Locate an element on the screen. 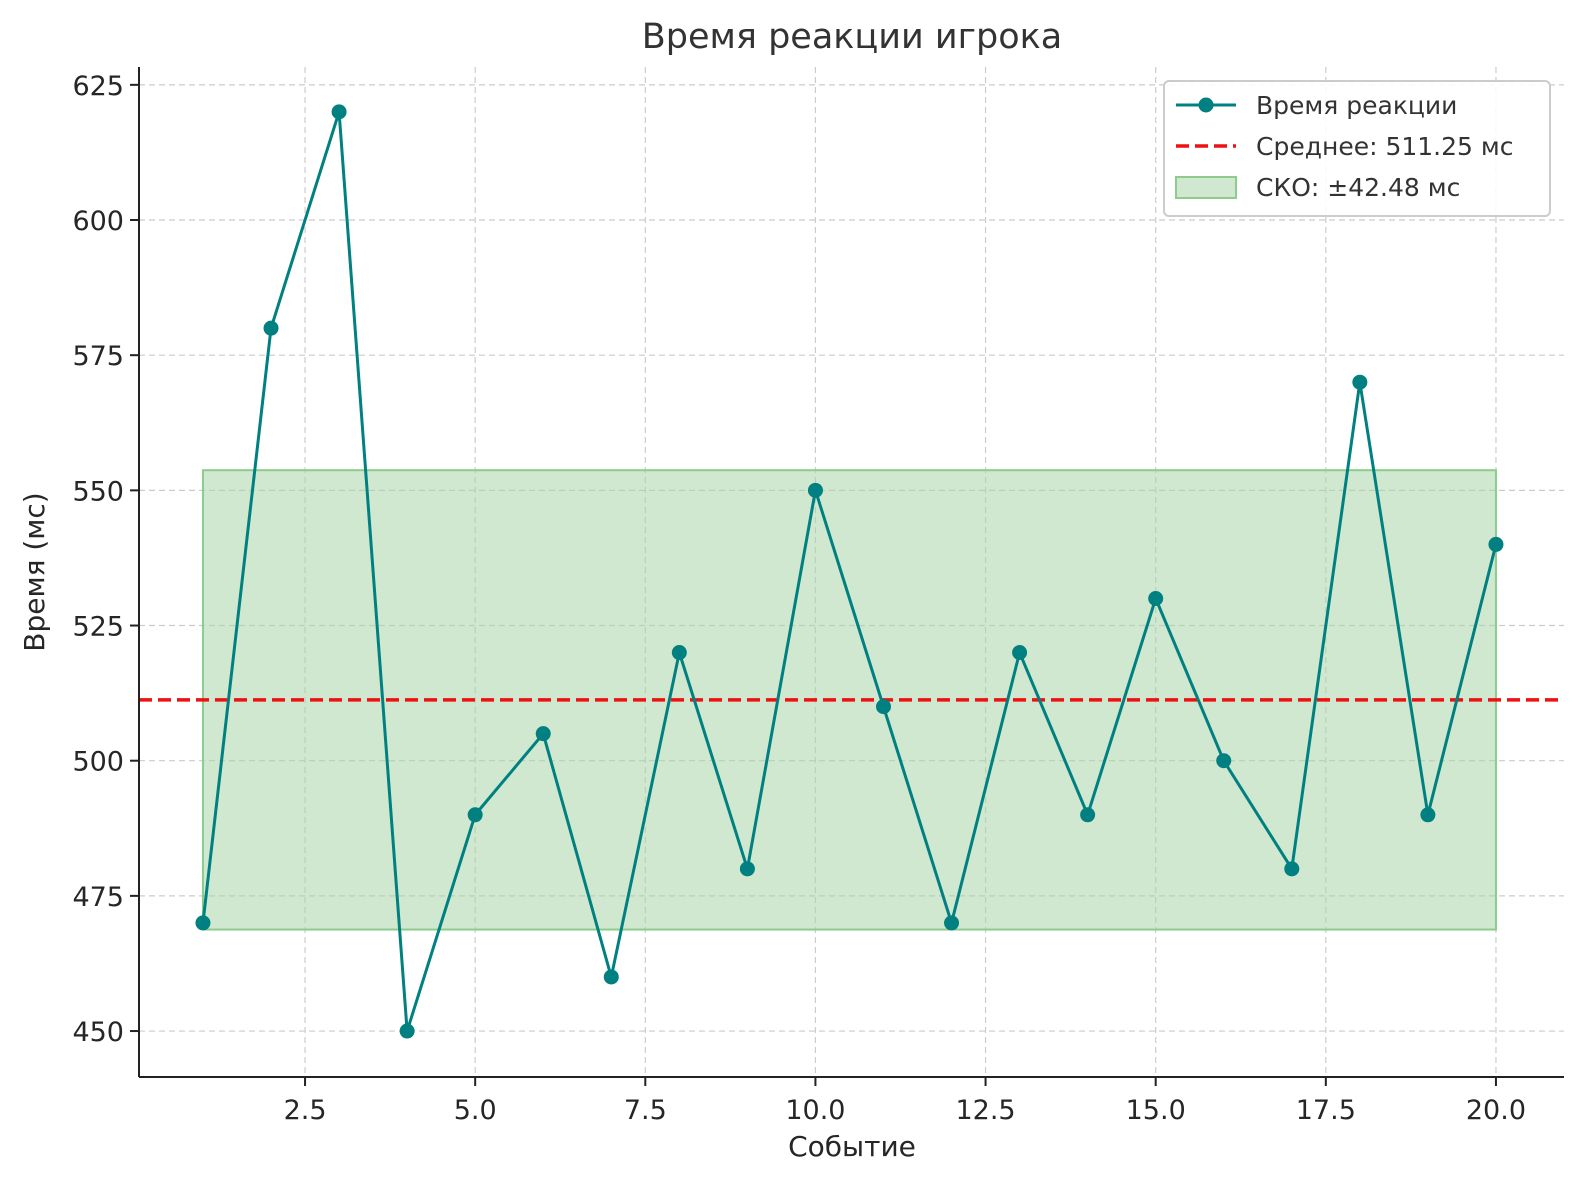 The width and height of the screenshot is (1580, 1180). y-tick-label: 600 is located at coordinates (98, 221).